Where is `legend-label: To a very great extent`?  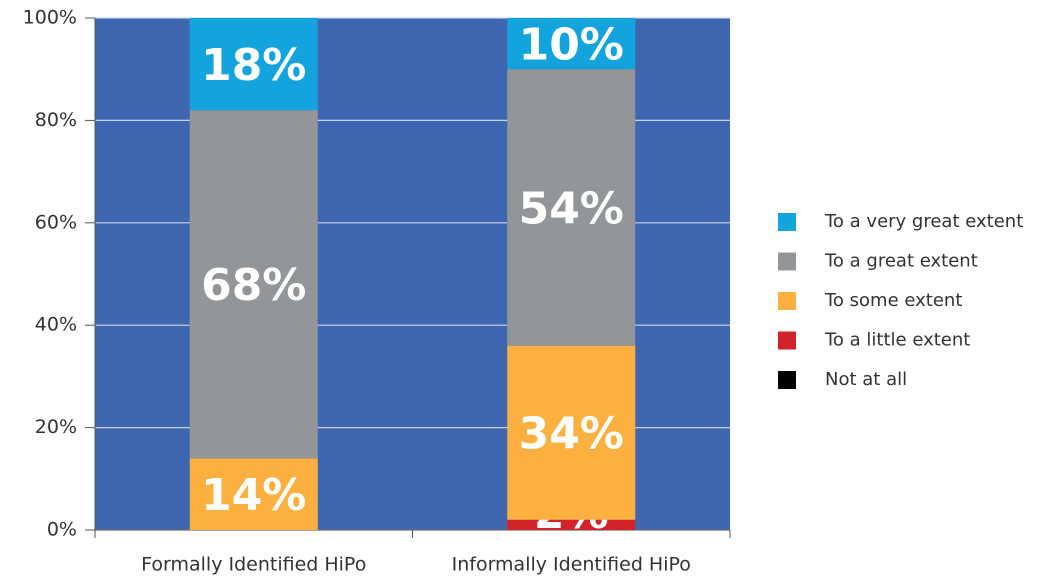
legend-label: To a very great extent is located at coordinates (923, 221).